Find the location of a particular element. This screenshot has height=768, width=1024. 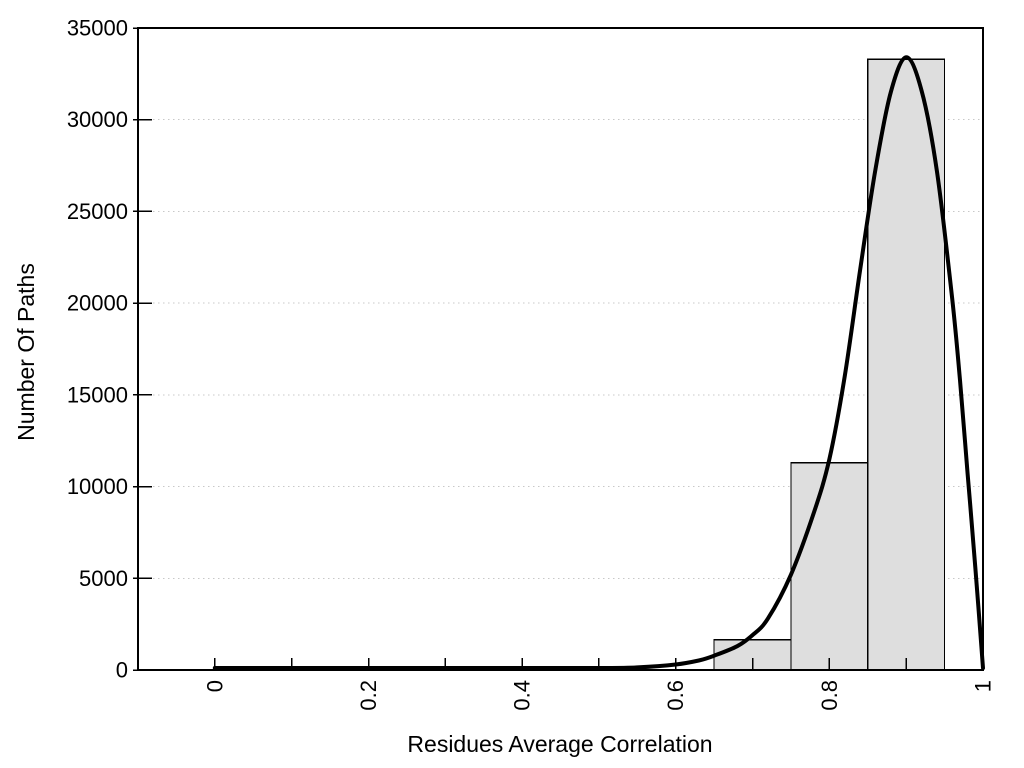

x-tick-label-1: 1 is located at coordinates (983, 686).